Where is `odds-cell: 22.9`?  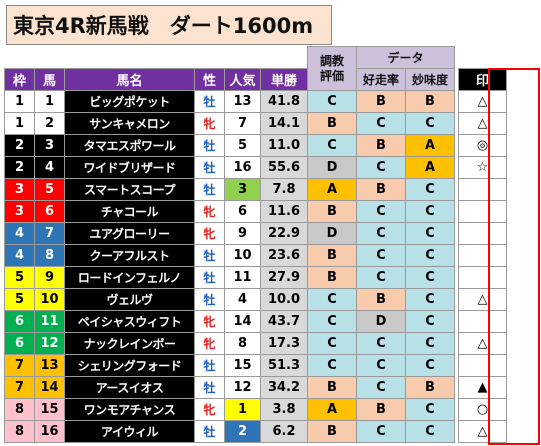
odds-cell: 22.9 is located at coordinates (284, 233).